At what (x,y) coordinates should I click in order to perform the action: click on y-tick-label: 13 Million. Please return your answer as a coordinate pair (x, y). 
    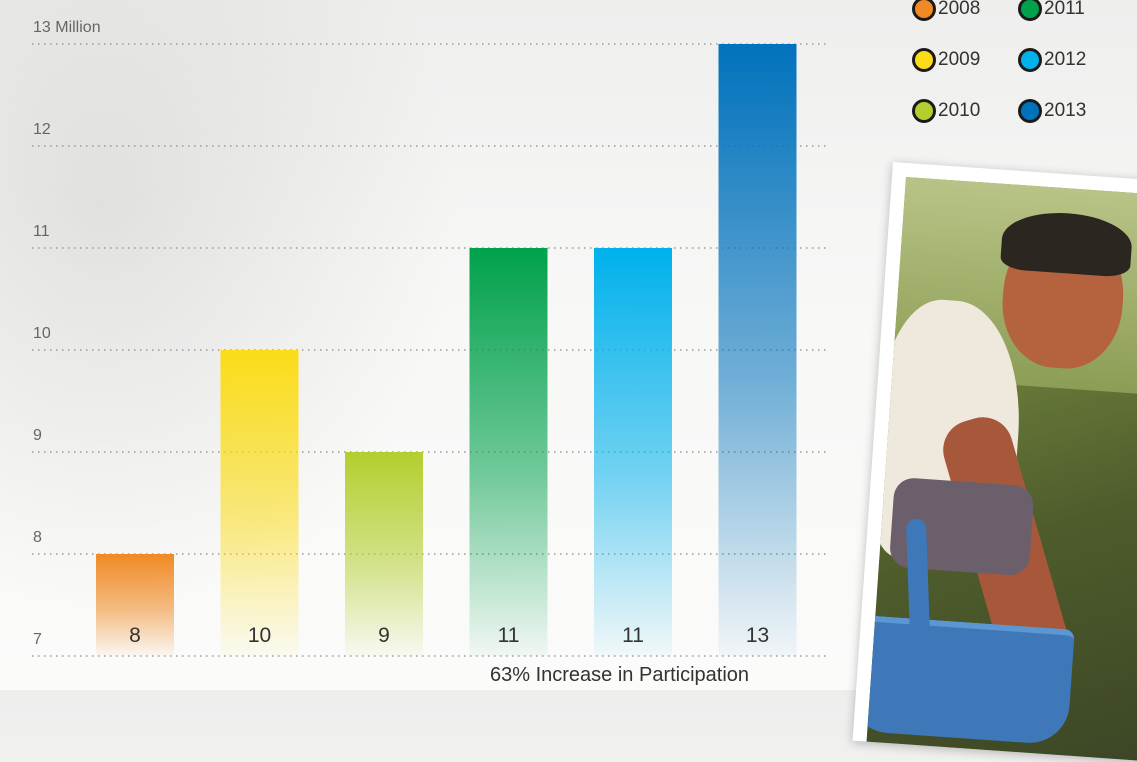
    Looking at the image, I should click on (67, 27).